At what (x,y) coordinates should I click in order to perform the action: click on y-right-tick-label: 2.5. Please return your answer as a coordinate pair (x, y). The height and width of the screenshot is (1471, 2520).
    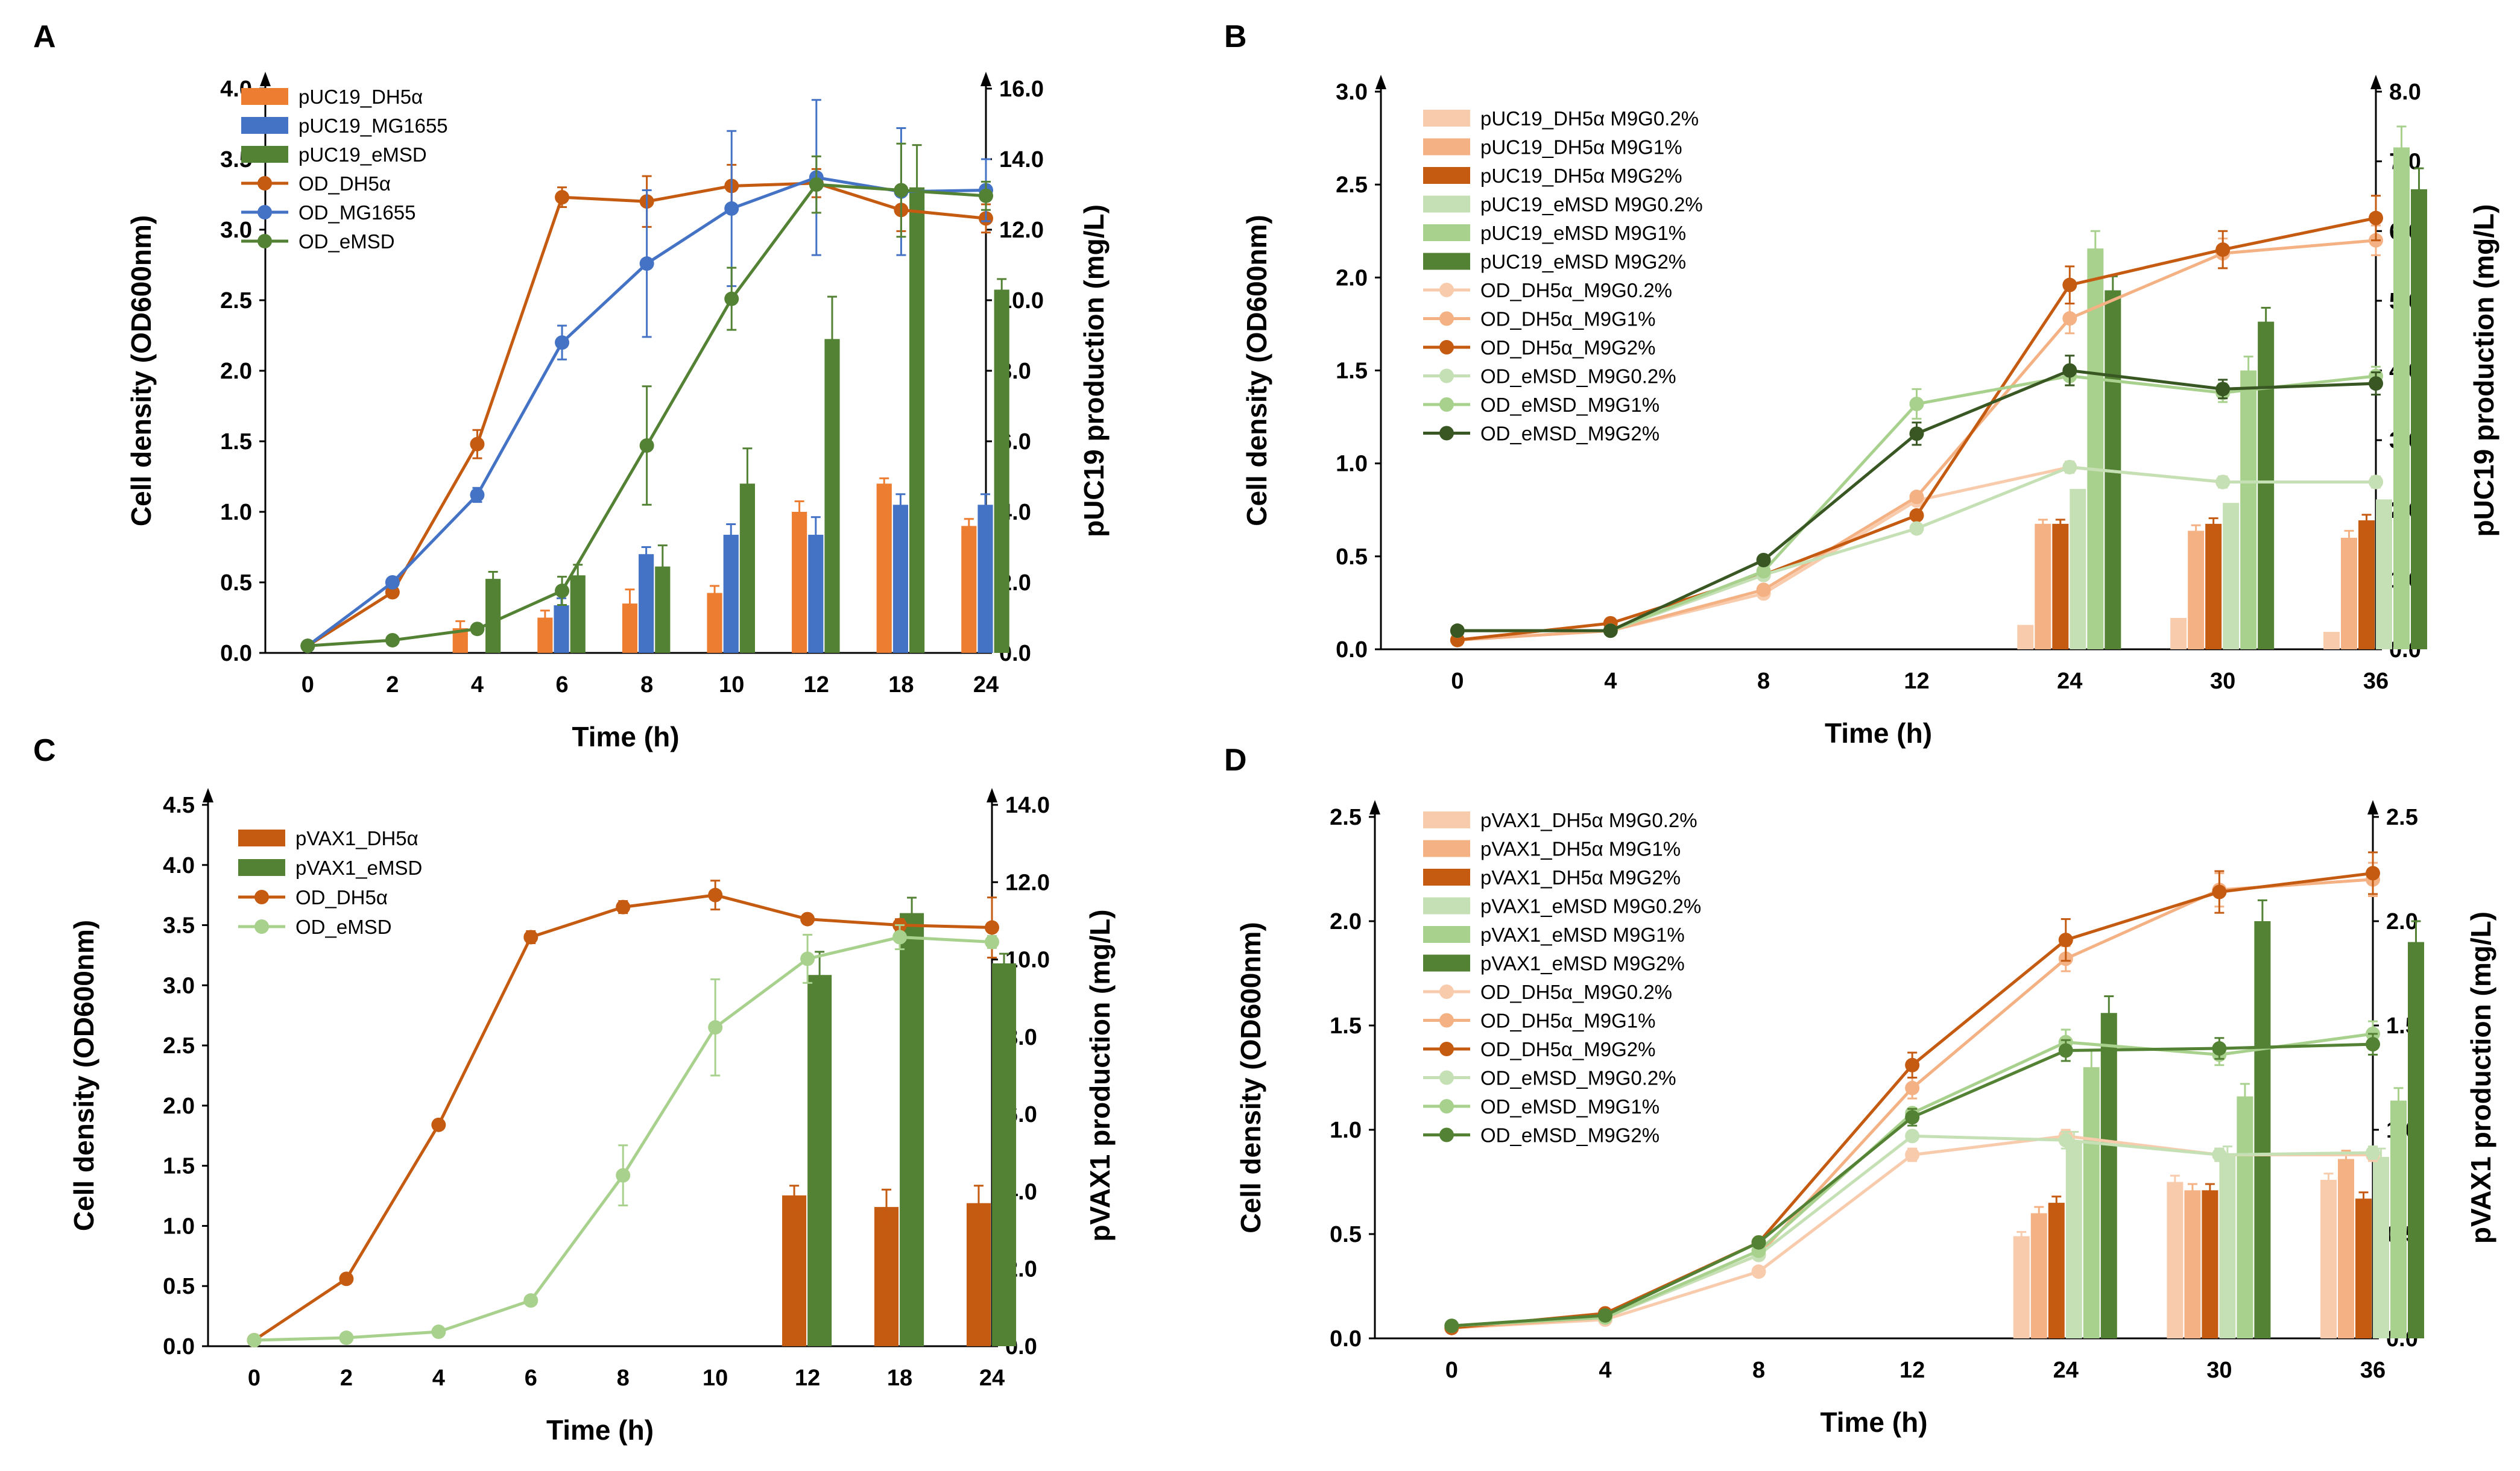
    Looking at the image, I should click on (2402, 817).